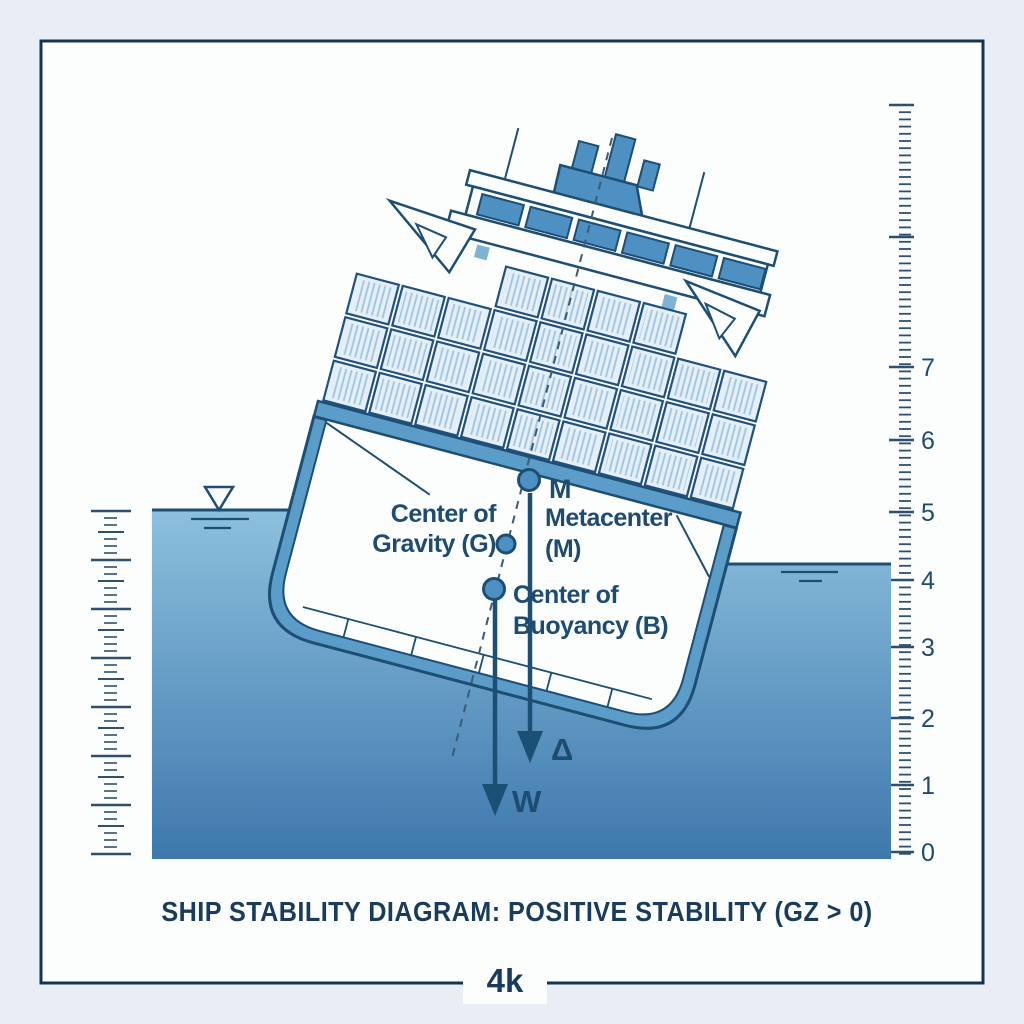  I want to click on ship-centerline-dashed, so click(532, 448).